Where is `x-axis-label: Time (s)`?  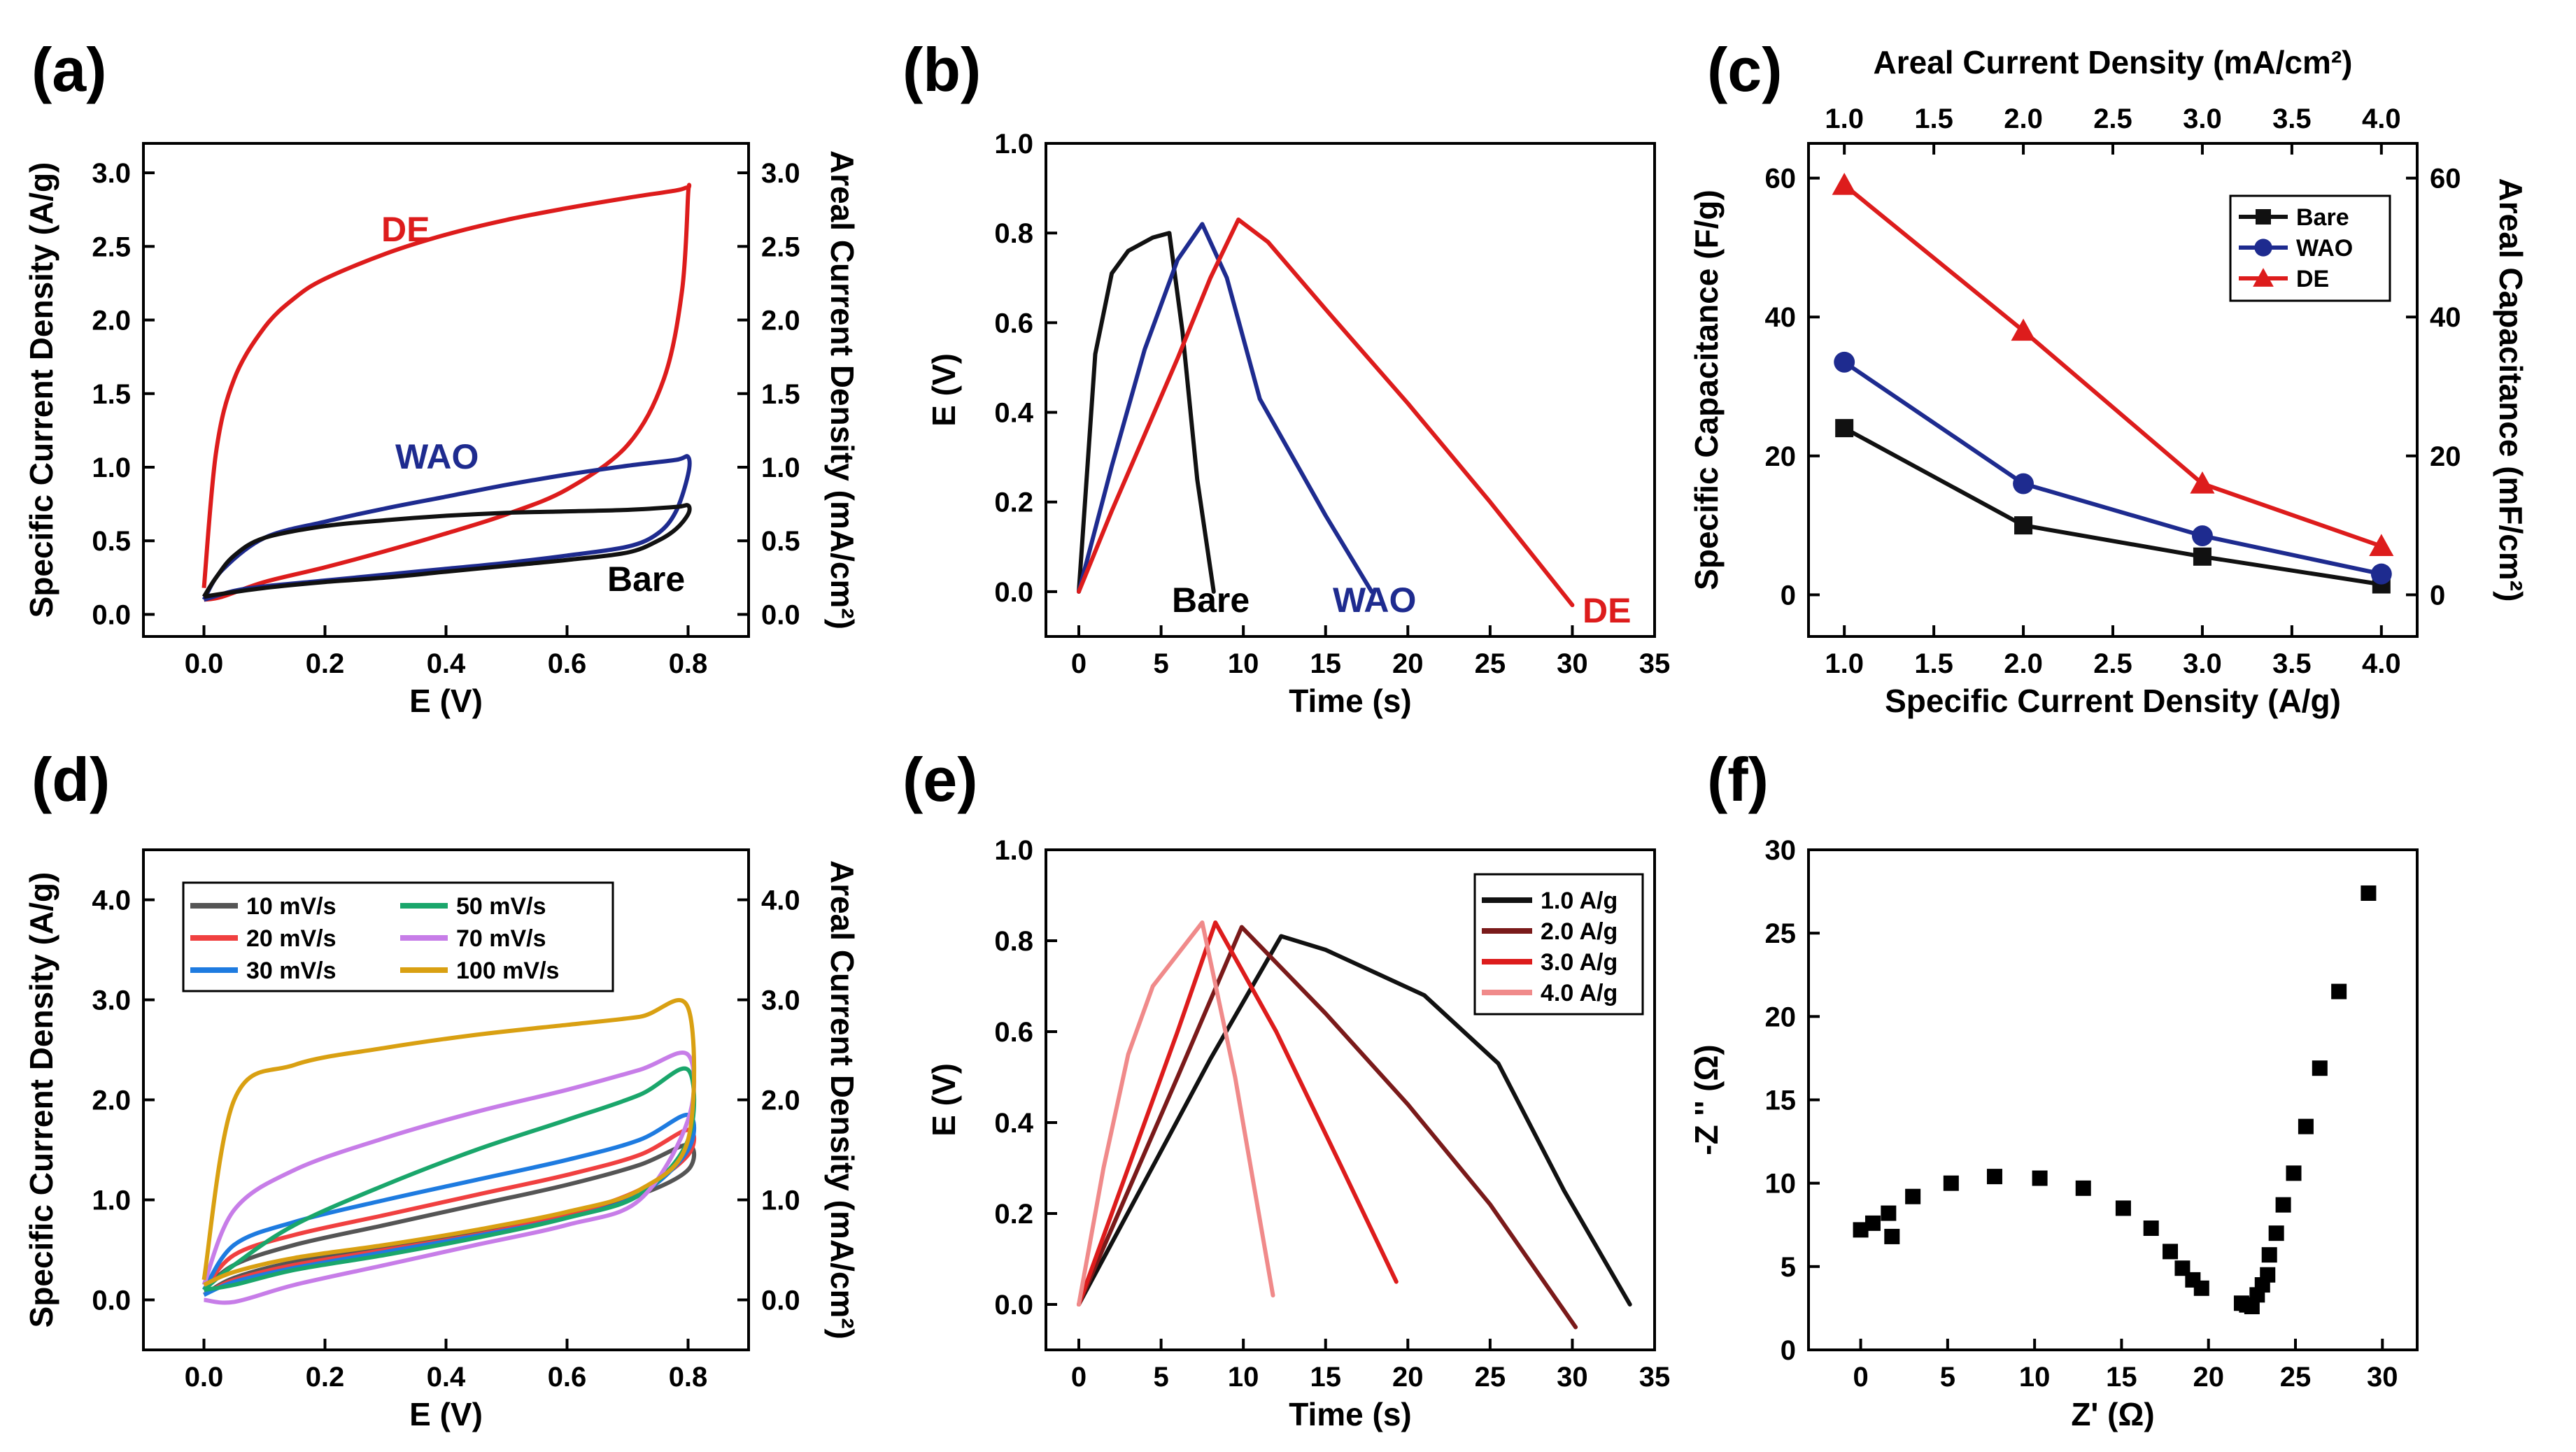
x-axis-label: Time (s) is located at coordinates (1350, 1414).